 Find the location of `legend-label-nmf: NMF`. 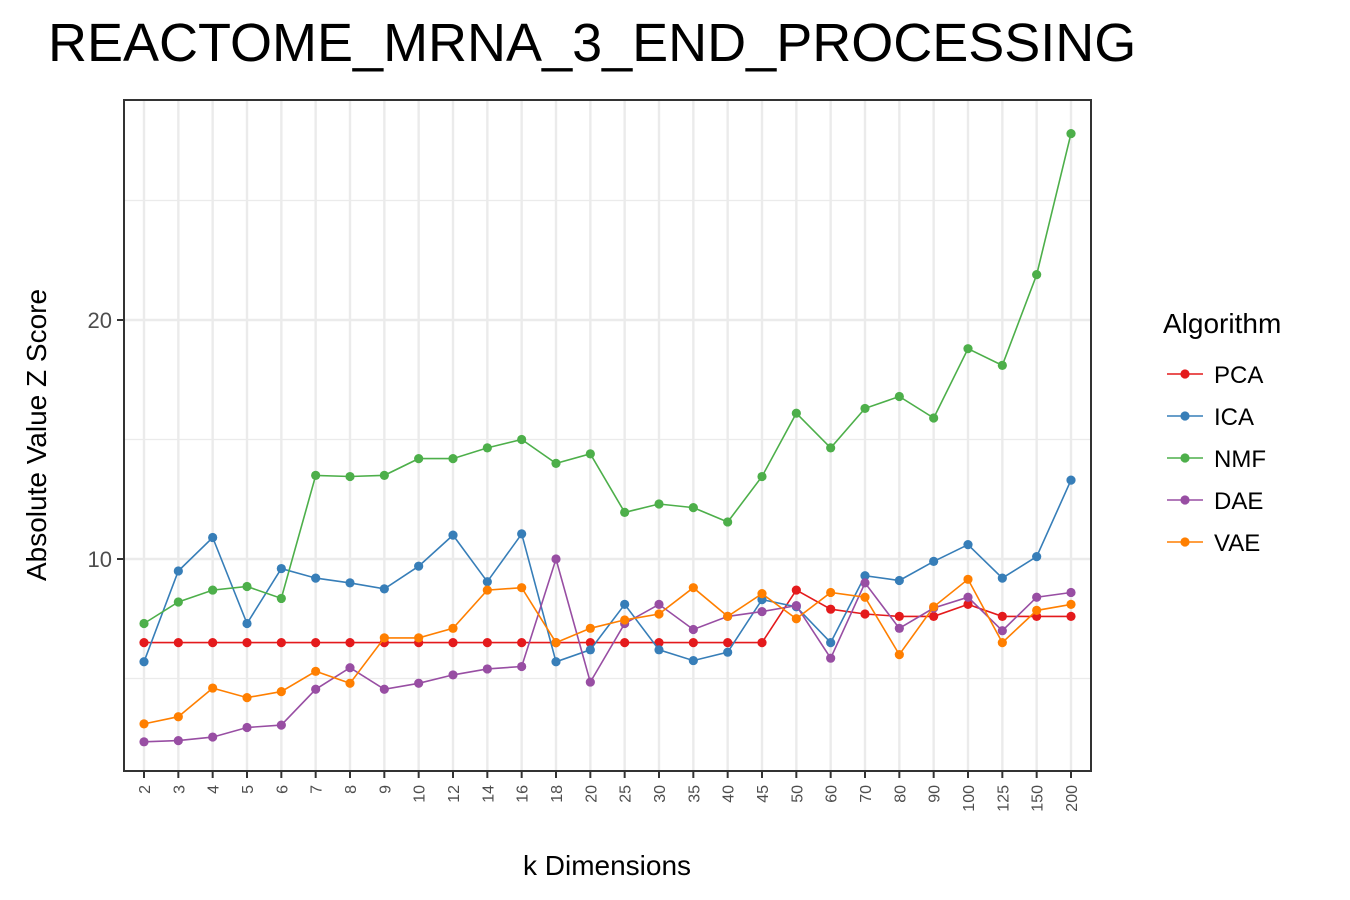

legend-label-nmf: NMF is located at coordinates (1240, 459).